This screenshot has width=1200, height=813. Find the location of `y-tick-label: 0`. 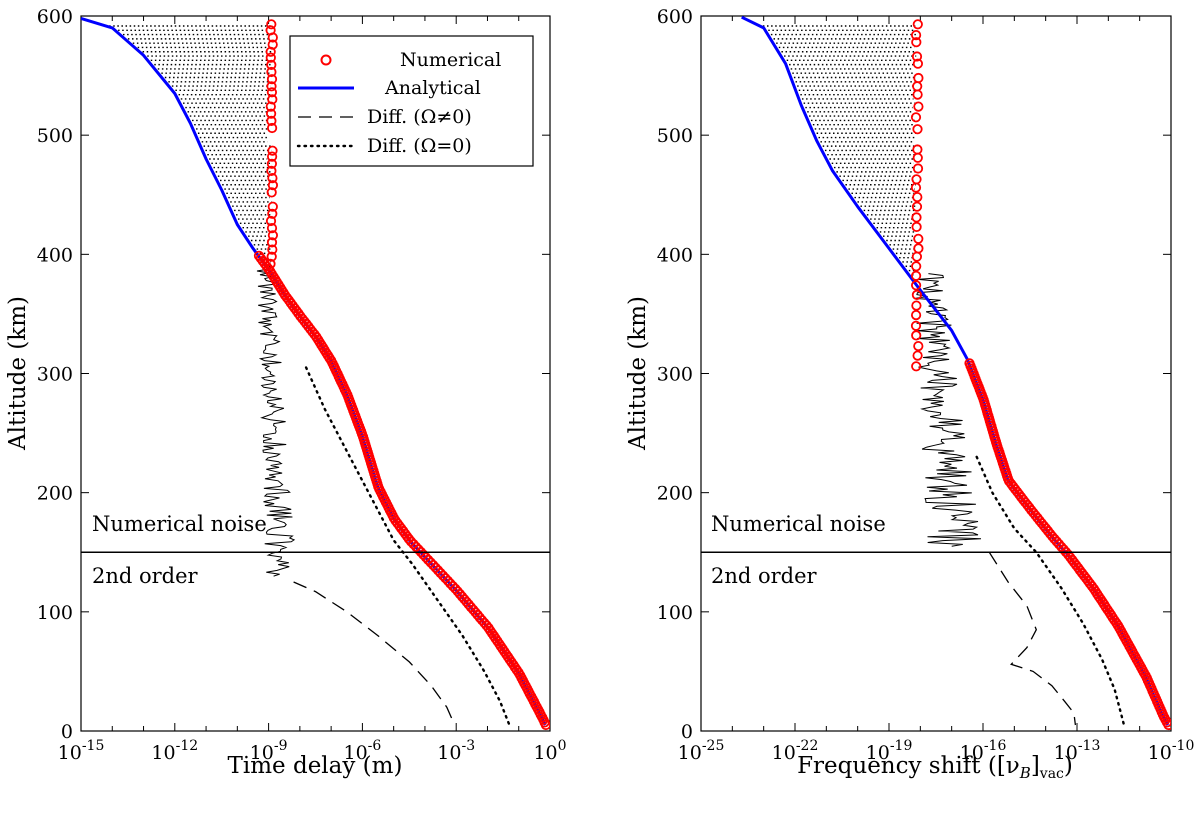

y-tick-label: 0 is located at coordinates (687, 732).